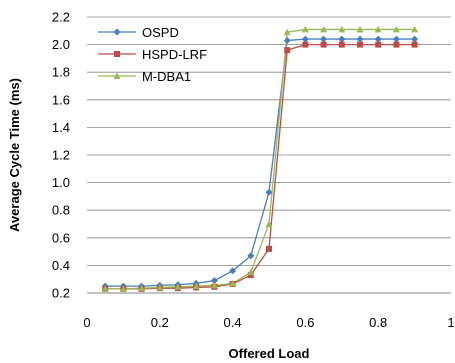 The image size is (455, 363). Describe the element at coordinates (268, 322) in the screenshot. I see `x-tick-labels: 0 0.2 0.4 0.6 0.8 1` at that location.